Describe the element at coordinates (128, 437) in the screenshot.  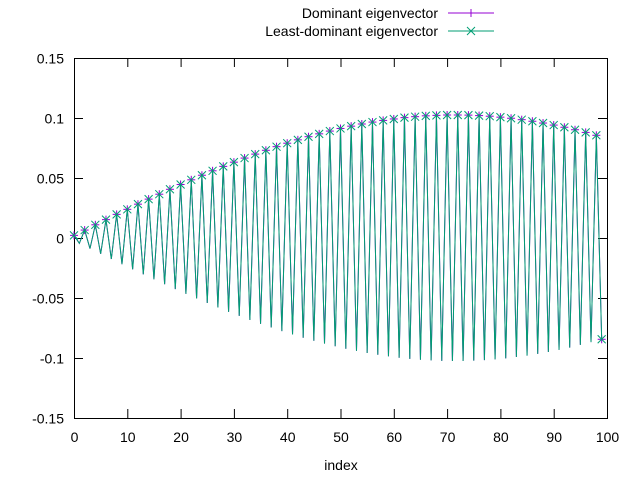
I see `x-tick-label: 10` at that location.